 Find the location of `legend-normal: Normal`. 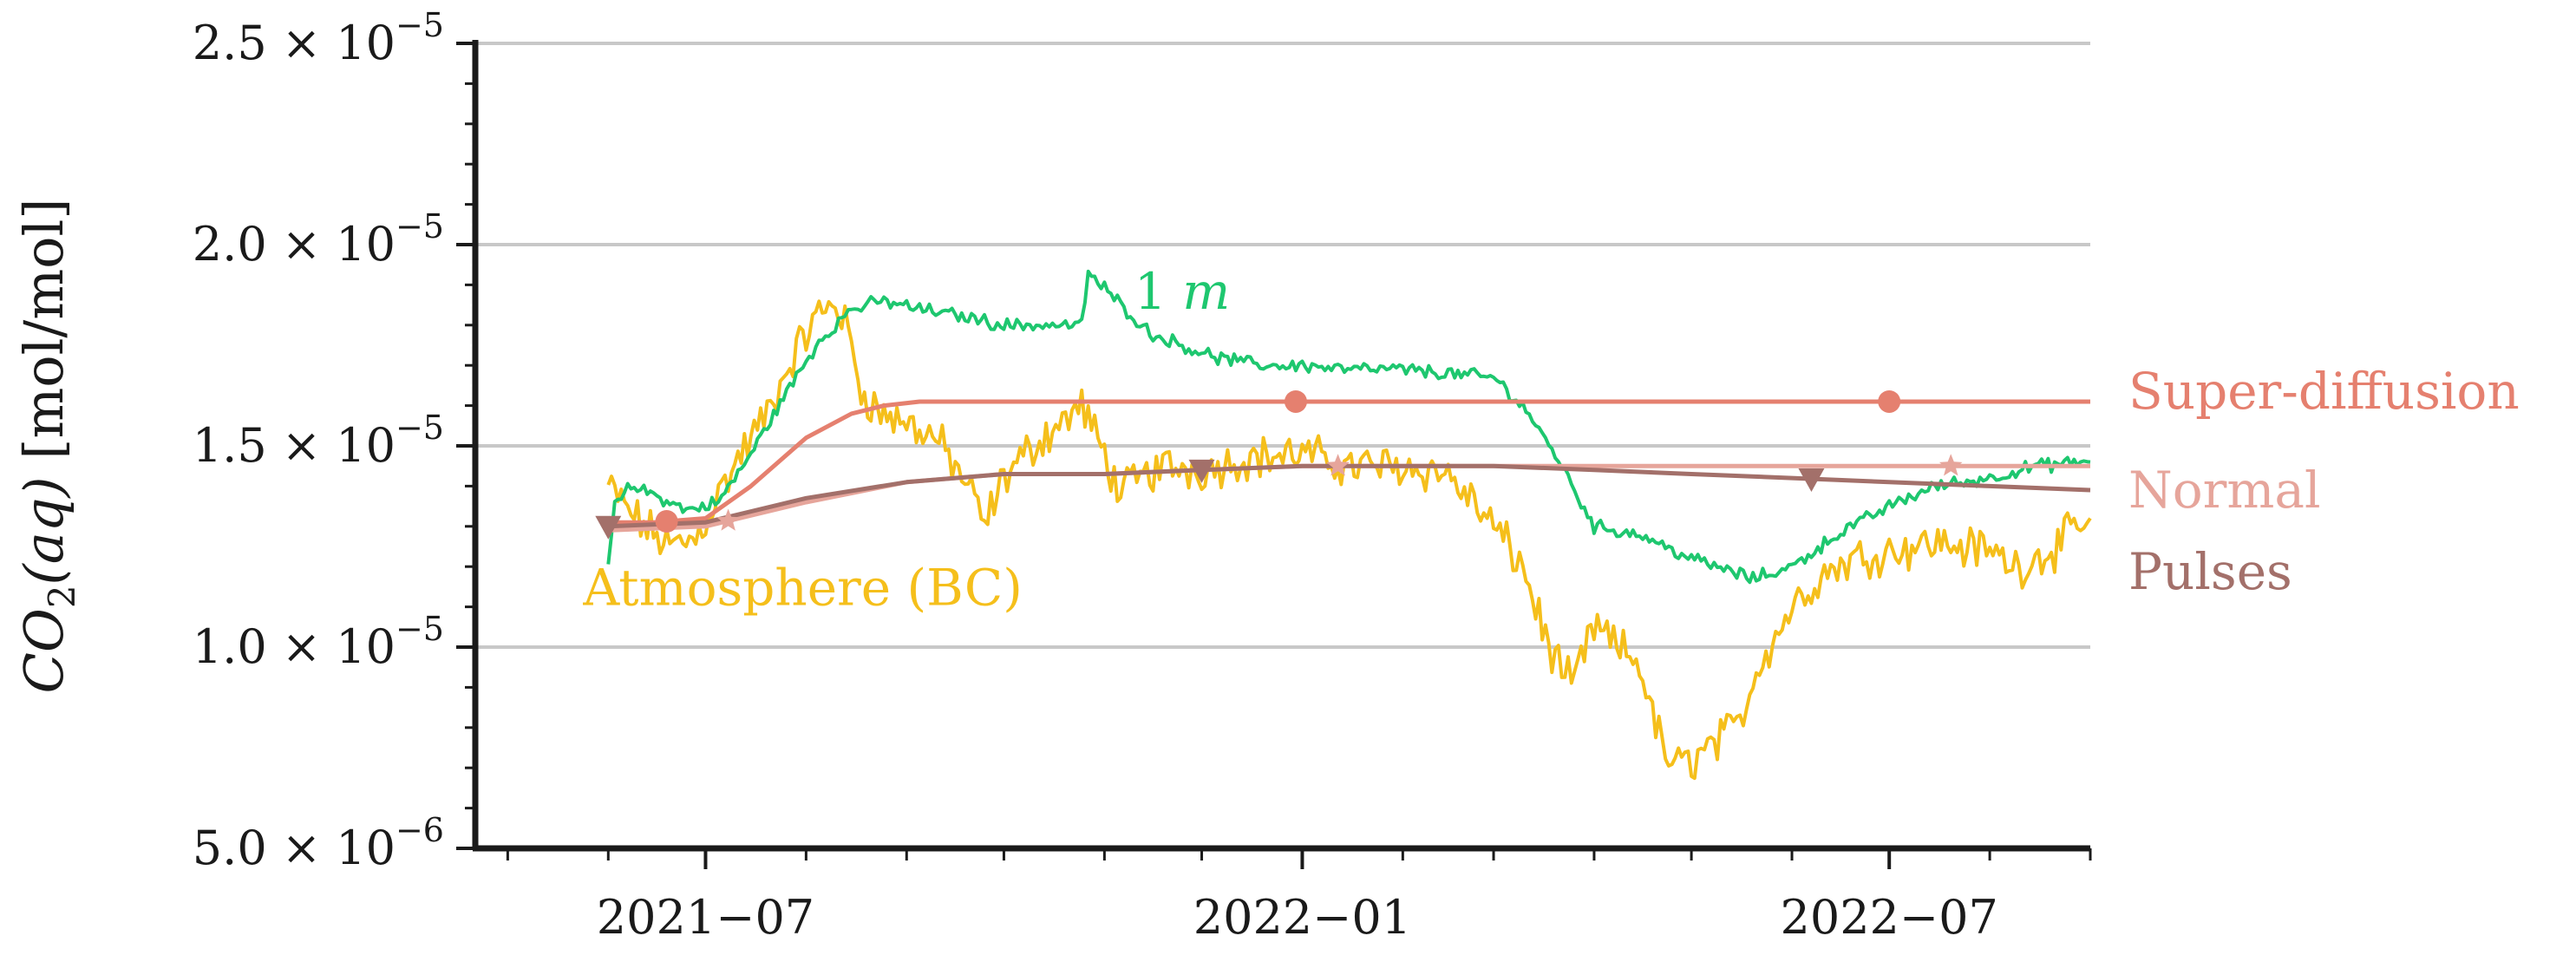

legend-normal: Normal is located at coordinates (2224, 491).